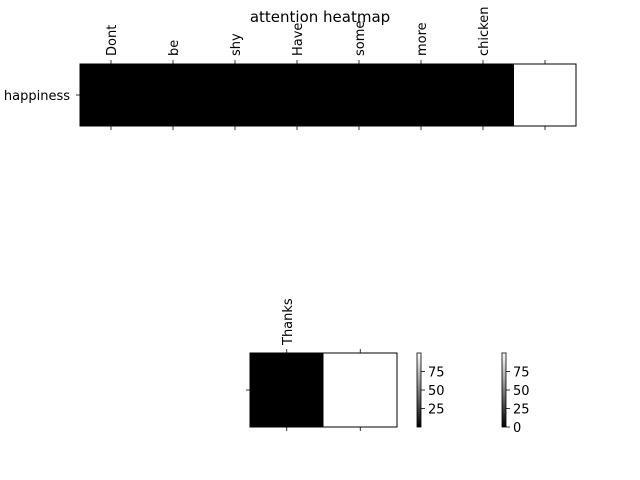  What do you see at coordinates (484, 31) in the screenshot?
I see `heatmap-top-xtick-label: chicken` at bounding box center [484, 31].